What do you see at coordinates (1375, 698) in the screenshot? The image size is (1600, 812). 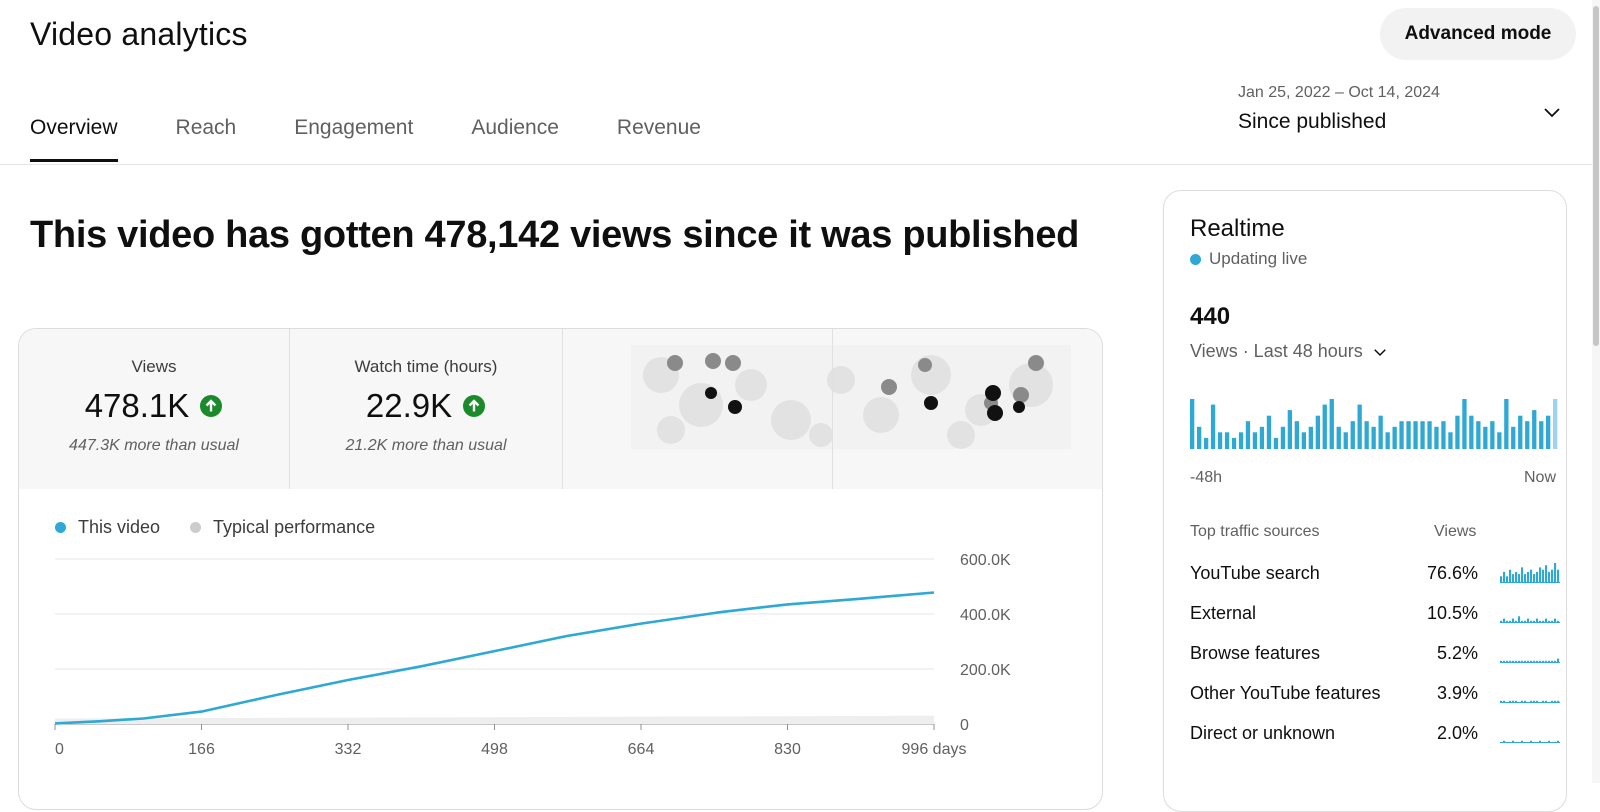 I see `traffic-source-row: Other YouTube features 3.9%` at bounding box center [1375, 698].